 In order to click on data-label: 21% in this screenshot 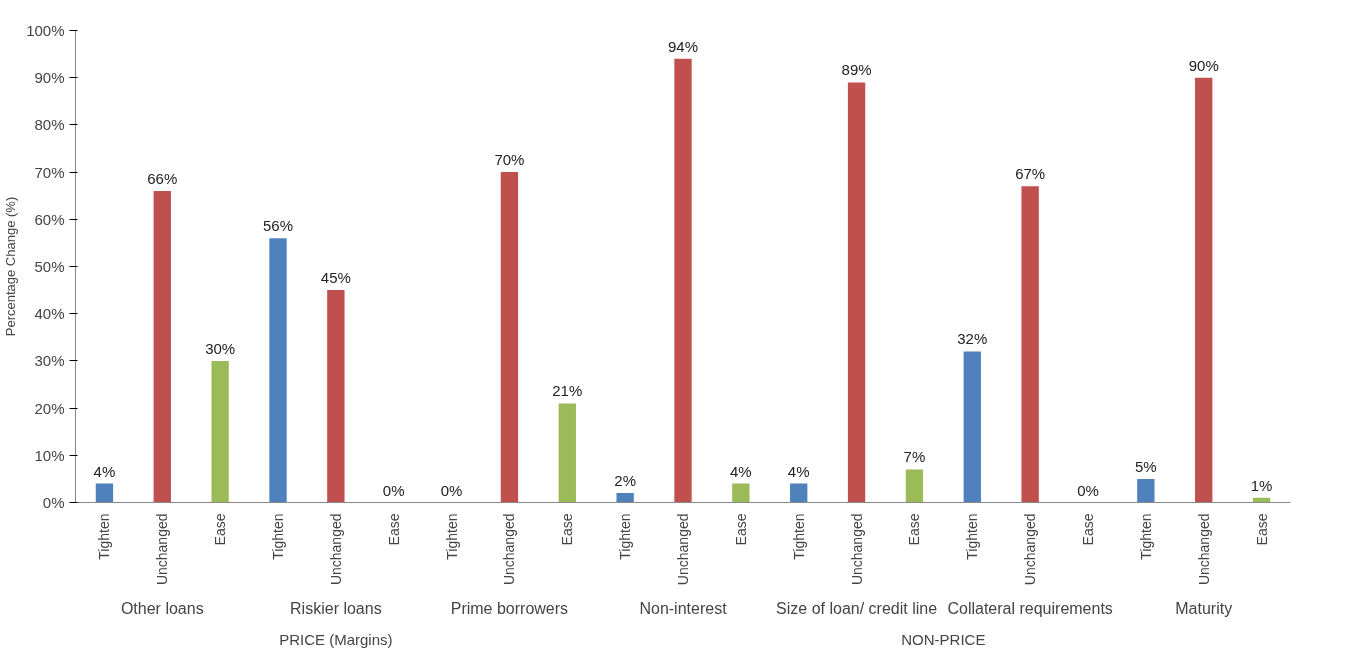, I will do `click(567, 391)`.